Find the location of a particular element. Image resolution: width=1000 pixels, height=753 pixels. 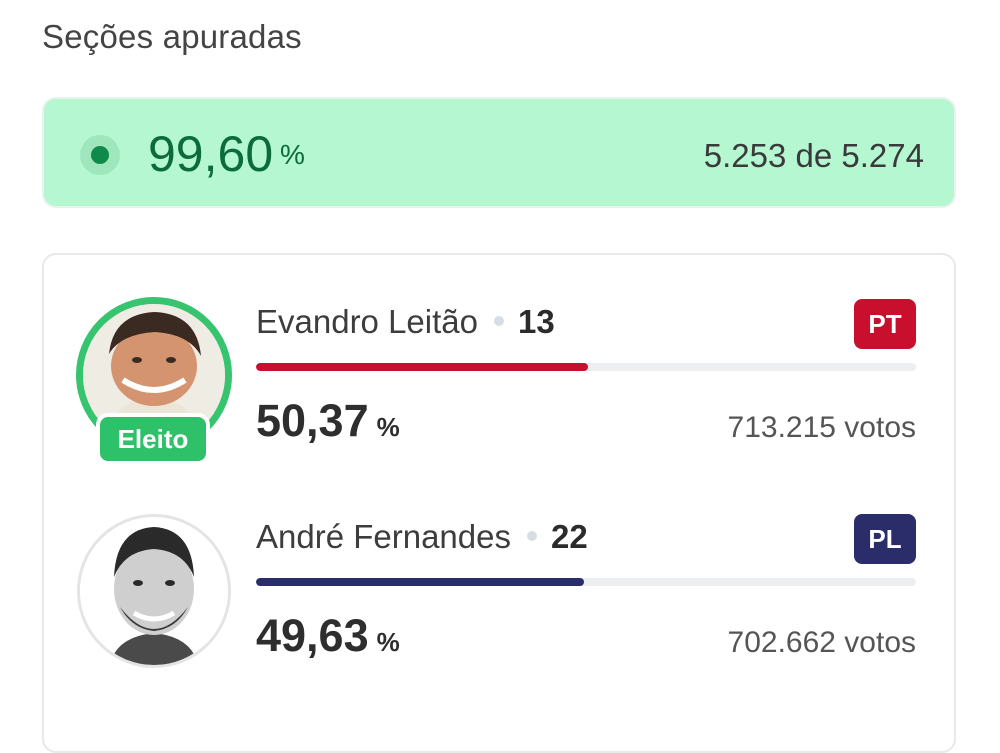

candidate-votes: 713.215 votos is located at coordinates (821, 427).